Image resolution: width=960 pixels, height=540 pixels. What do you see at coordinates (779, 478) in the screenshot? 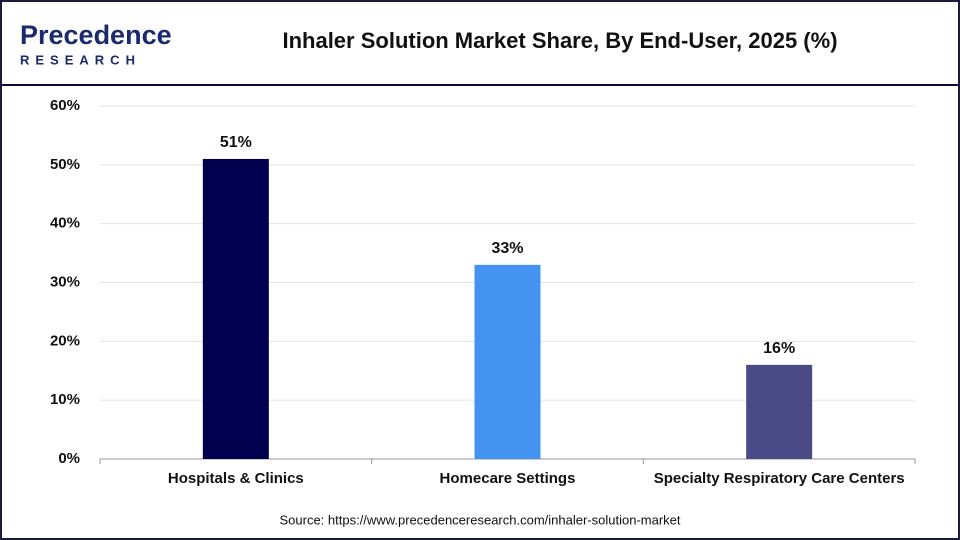
I see `x-tick-label: Specialty Respiratory Care Centers` at bounding box center [779, 478].